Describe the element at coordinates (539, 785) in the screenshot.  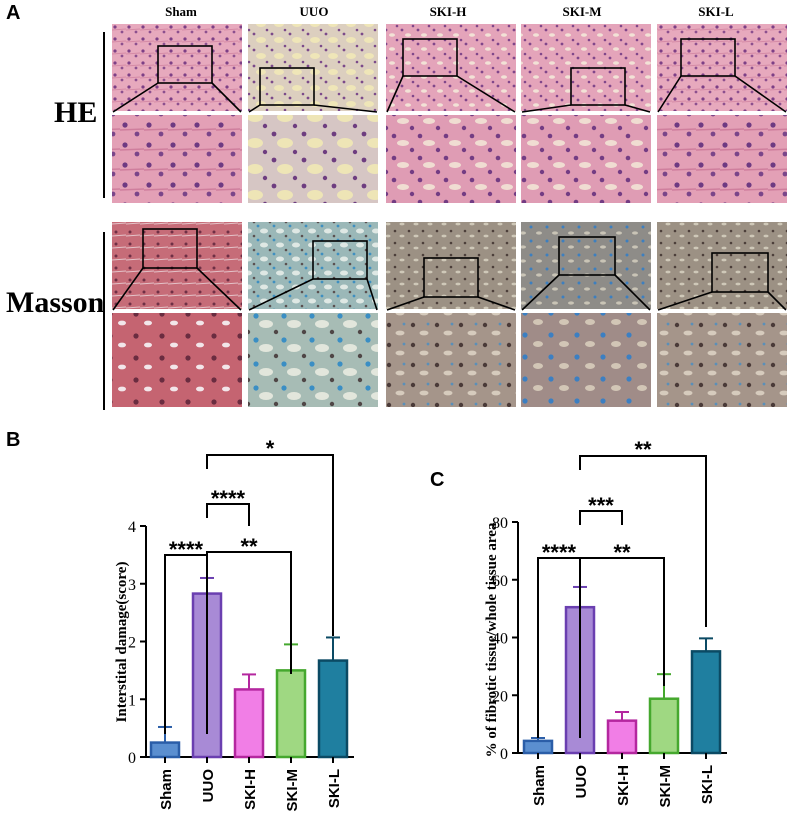
I see `x-tick-label-c: Sham` at that location.